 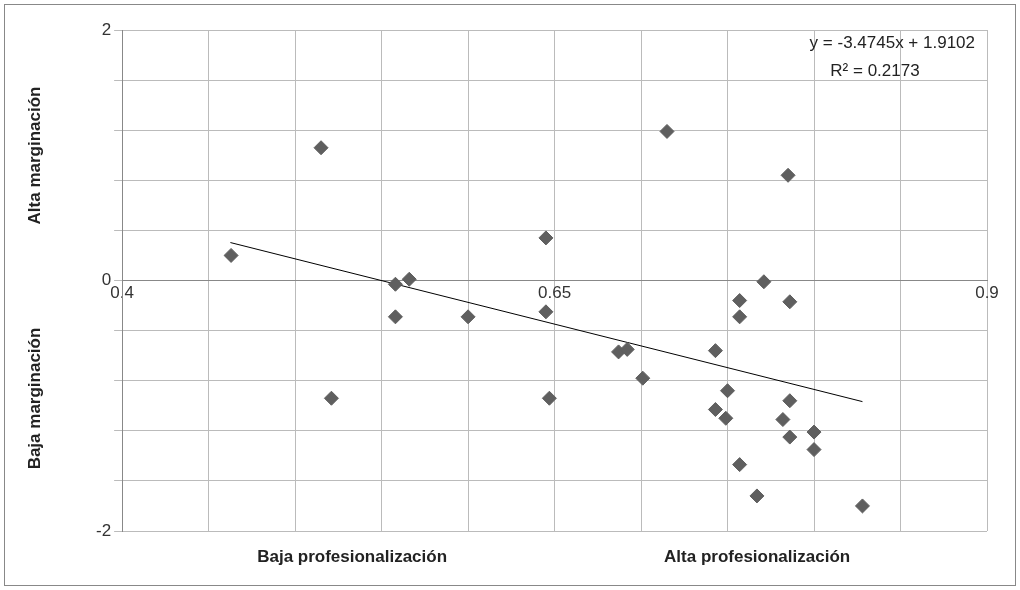 What do you see at coordinates (987, 293) in the screenshot?
I see `x-tick-label: 0.9` at bounding box center [987, 293].